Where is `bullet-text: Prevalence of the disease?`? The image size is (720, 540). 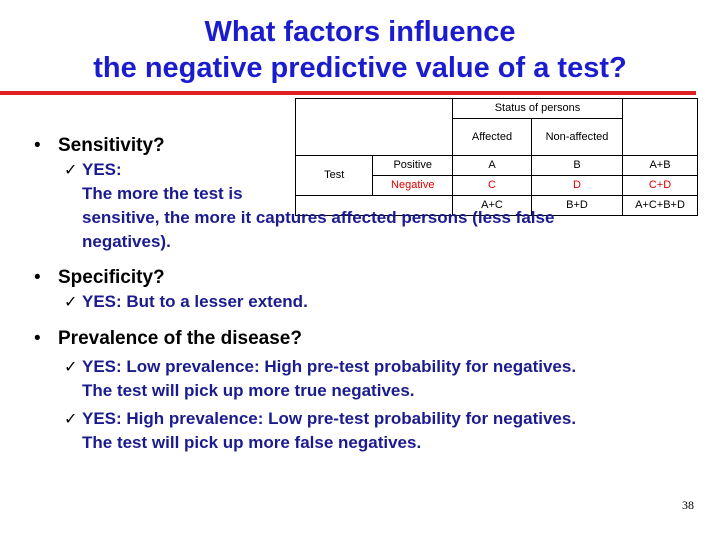
bullet-text: Prevalence of the disease? is located at coordinates (180, 338).